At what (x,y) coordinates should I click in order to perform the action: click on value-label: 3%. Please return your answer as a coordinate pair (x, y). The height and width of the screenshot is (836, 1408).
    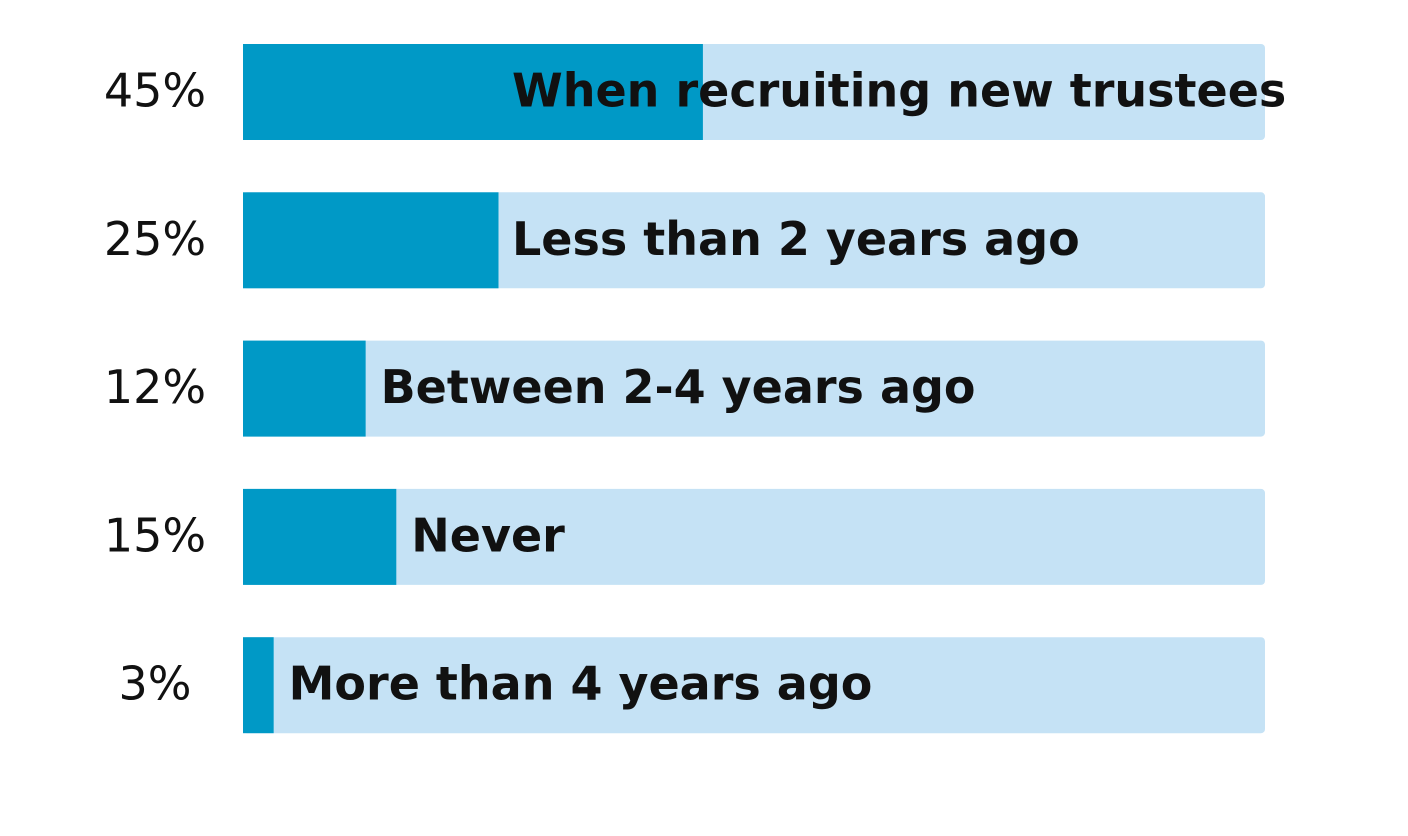
    Looking at the image, I should click on (155, 684).